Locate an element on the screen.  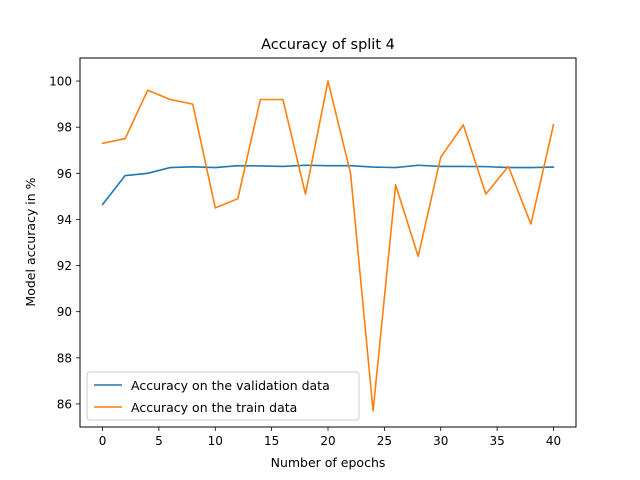
x-axis-ticks: 0 5 10 15 20 25 30 35 40 is located at coordinates (330, 437).